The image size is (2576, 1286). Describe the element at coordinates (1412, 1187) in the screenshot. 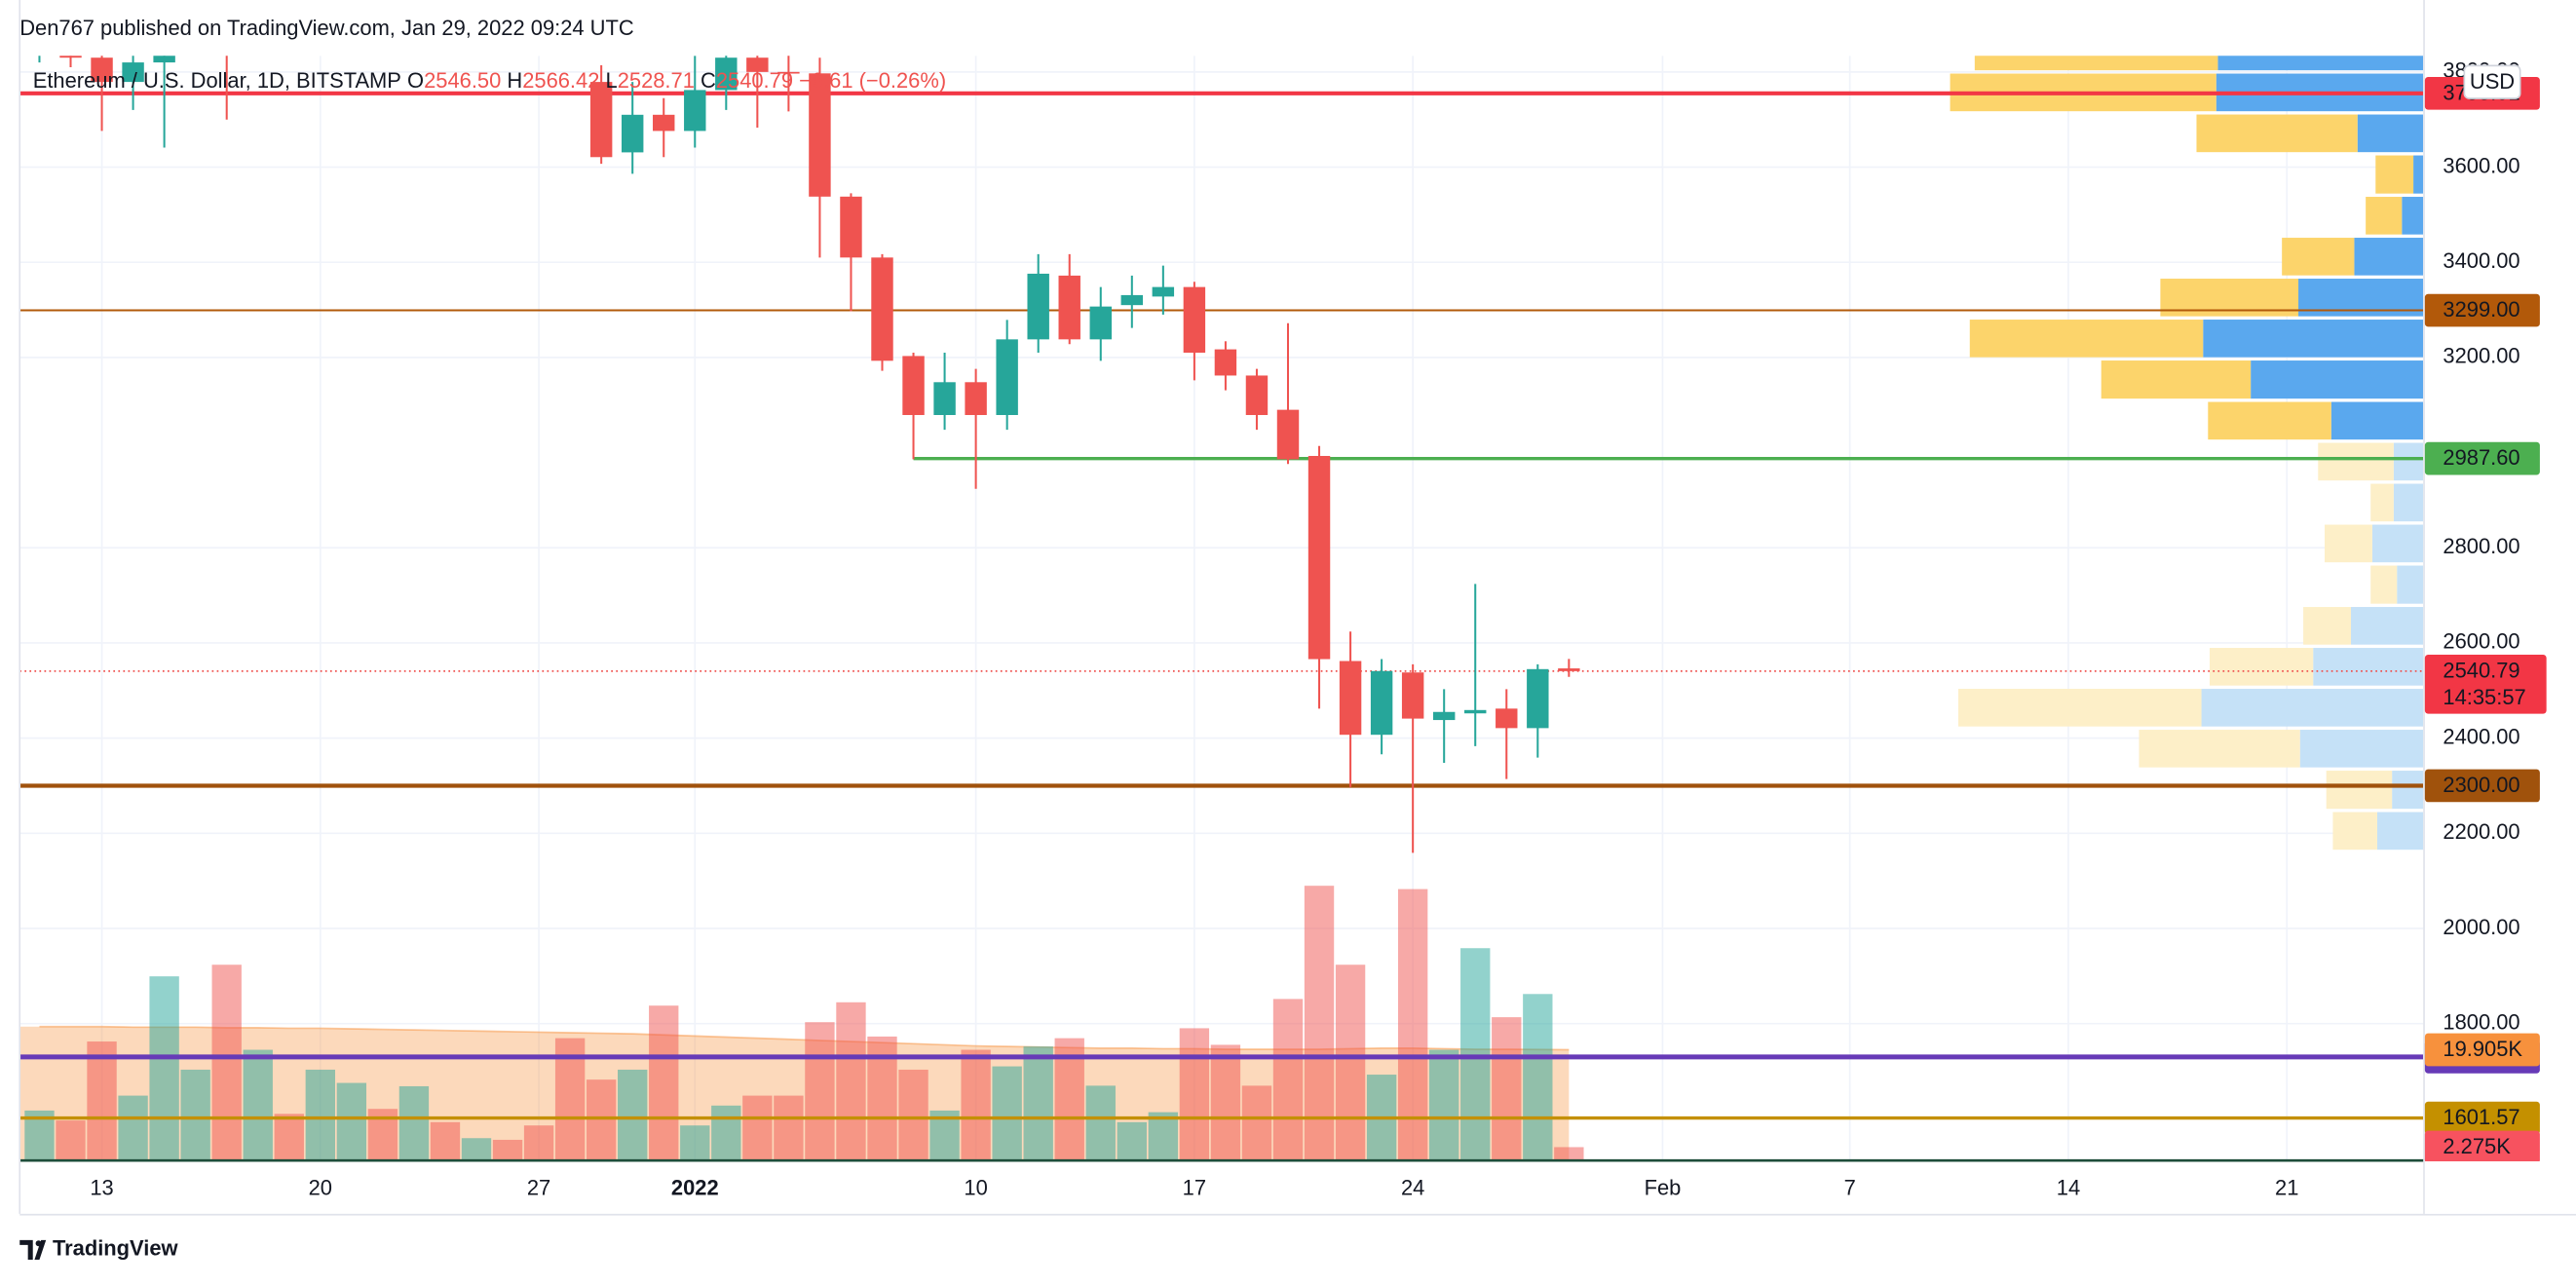

I see `x-tick-label: 24` at that location.